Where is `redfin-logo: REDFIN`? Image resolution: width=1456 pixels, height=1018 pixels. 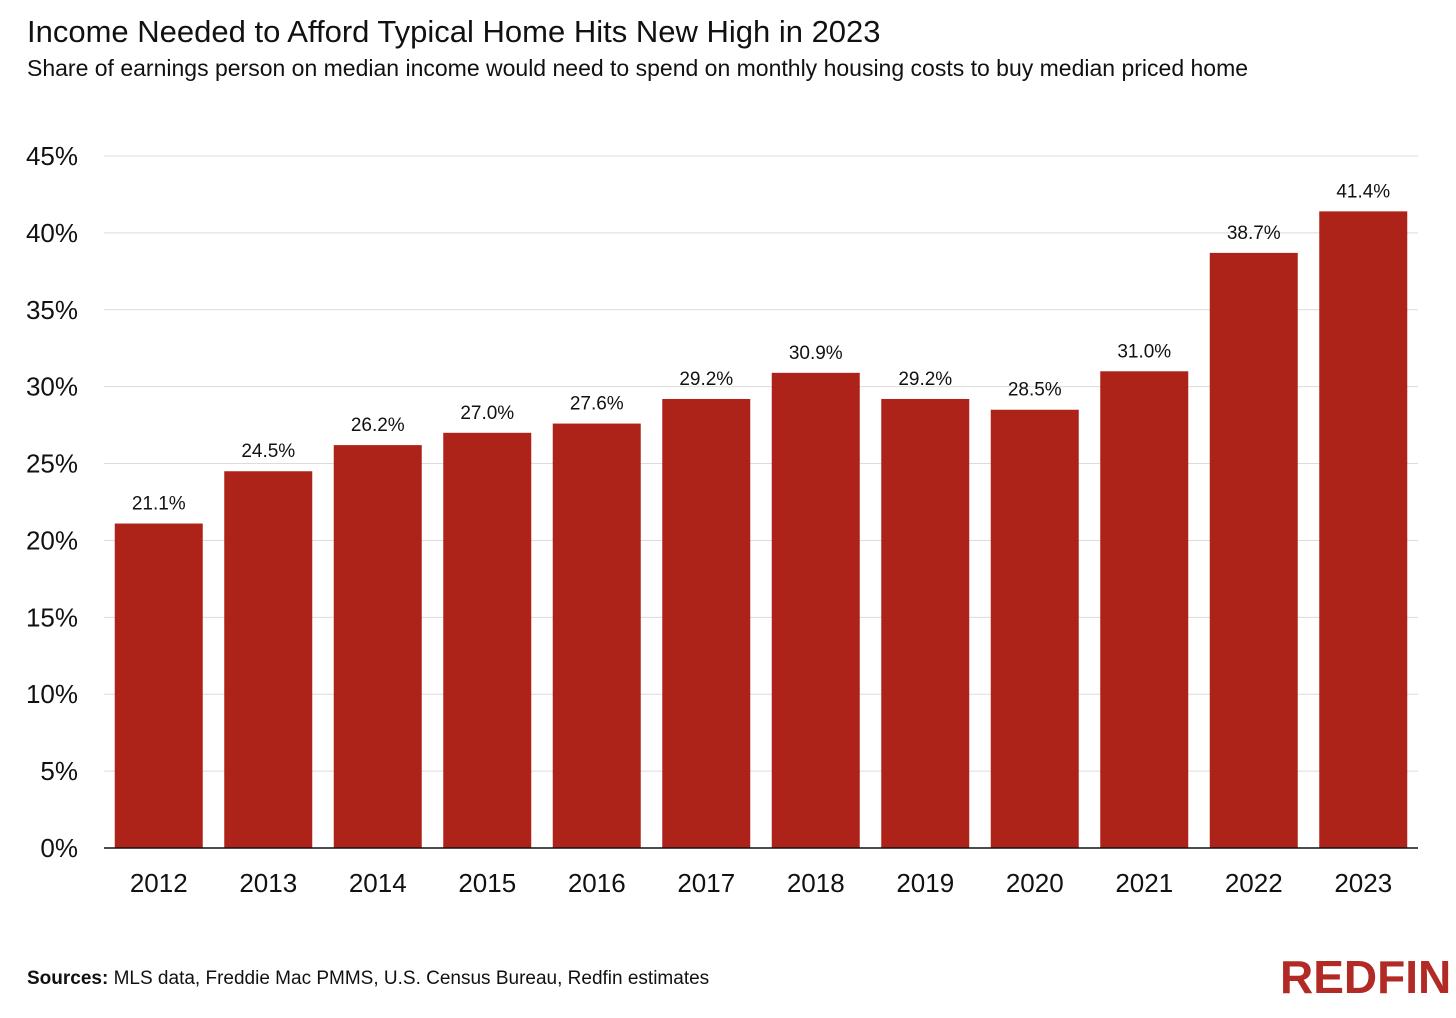
redfin-logo: REDFIN is located at coordinates (1366, 977).